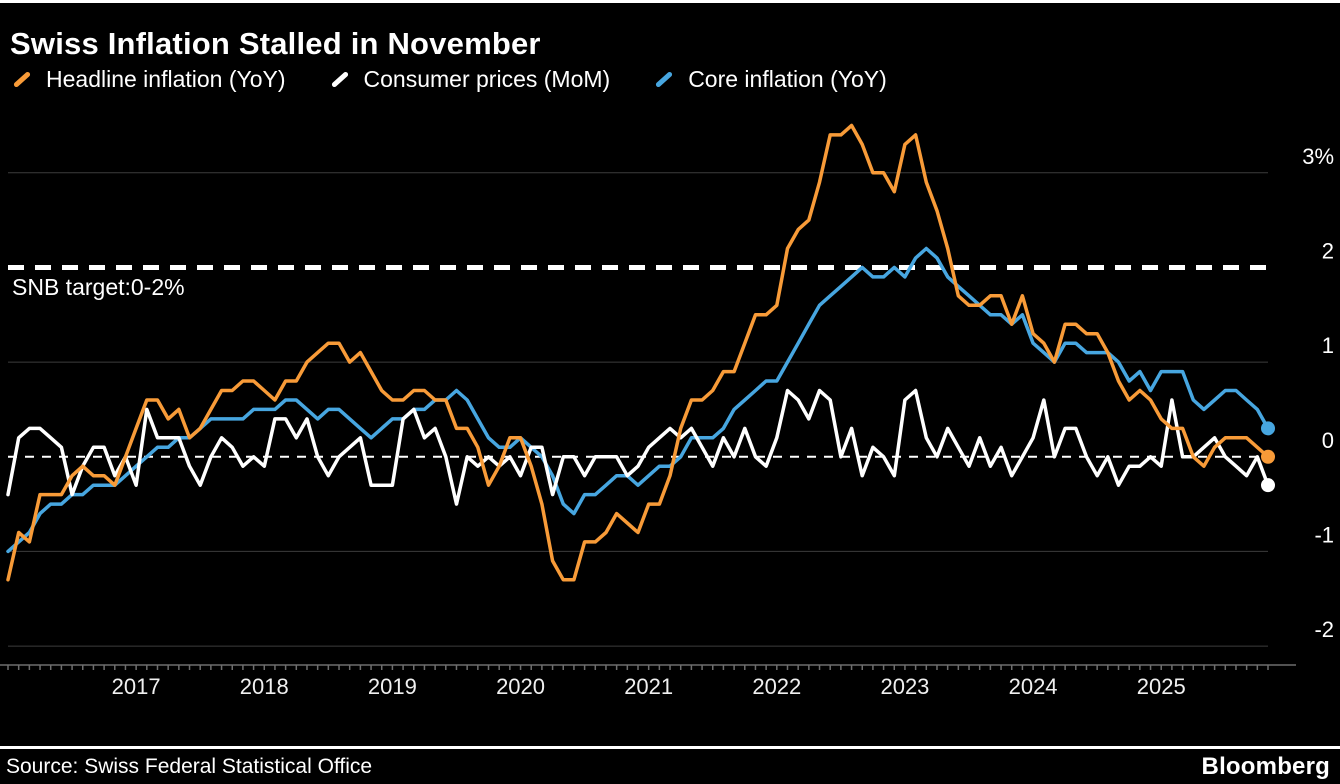 This screenshot has height=784, width=1340. I want to click on snb-target-annotation: SNB target:0-2%, so click(98, 287).